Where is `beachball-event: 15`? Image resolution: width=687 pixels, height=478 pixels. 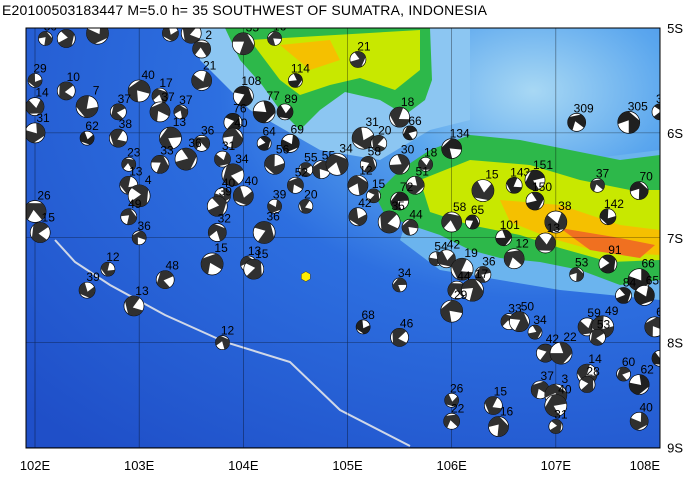
beachball-event: 15 is located at coordinates (485, 185).